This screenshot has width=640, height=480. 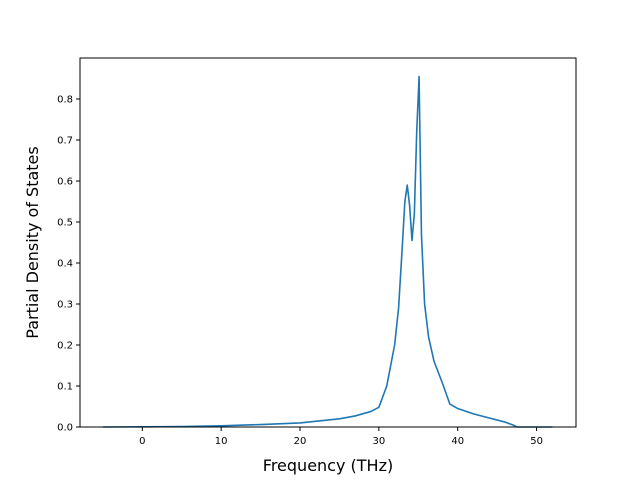 What do you see at coordinates (457, 441) in the screenshot?
I see `x-tick-label: 40` at bounding box center [457, 441].